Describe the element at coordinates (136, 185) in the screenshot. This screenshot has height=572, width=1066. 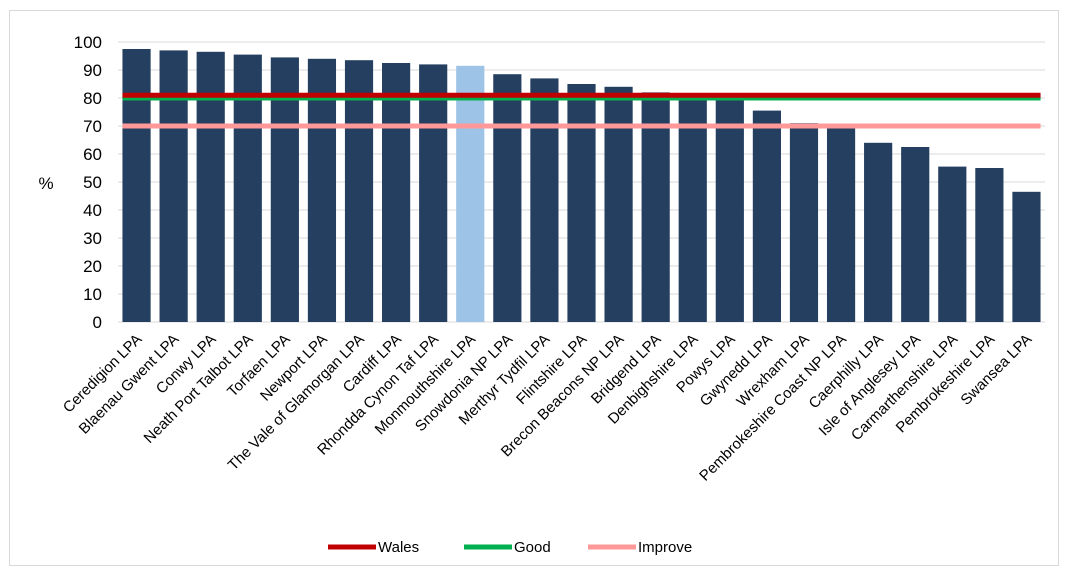
I see `bar-ceredigion-lpa` at that location.